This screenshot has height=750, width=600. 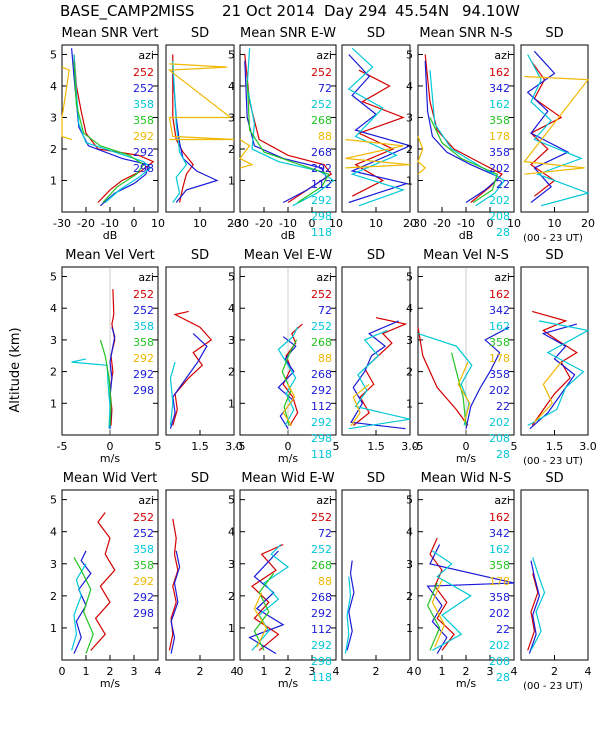 I want to click on header-lat: 45.54N, so click(x=422, y=11).